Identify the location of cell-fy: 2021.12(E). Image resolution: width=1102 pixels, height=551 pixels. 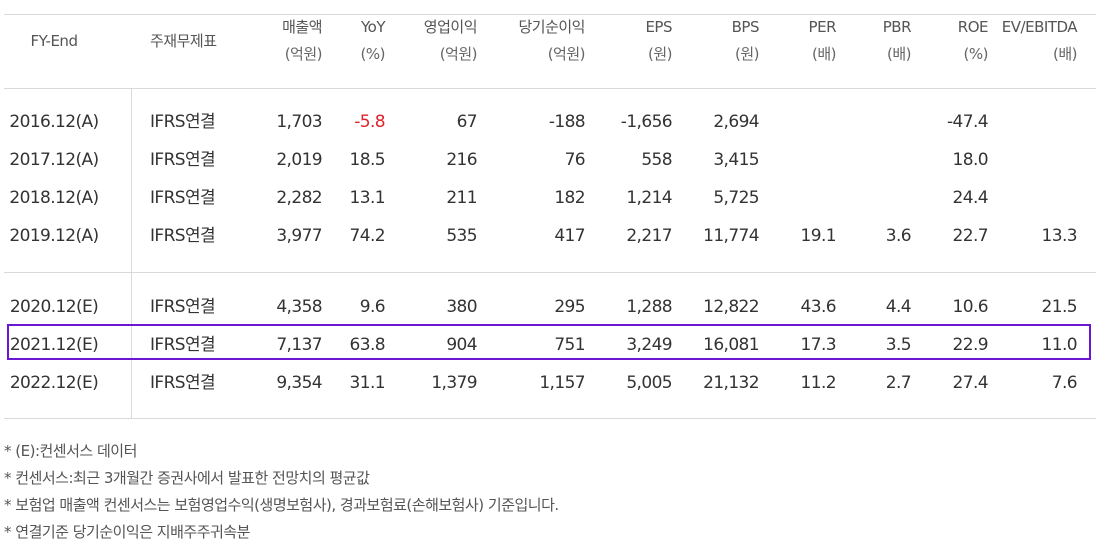
(54, 345).